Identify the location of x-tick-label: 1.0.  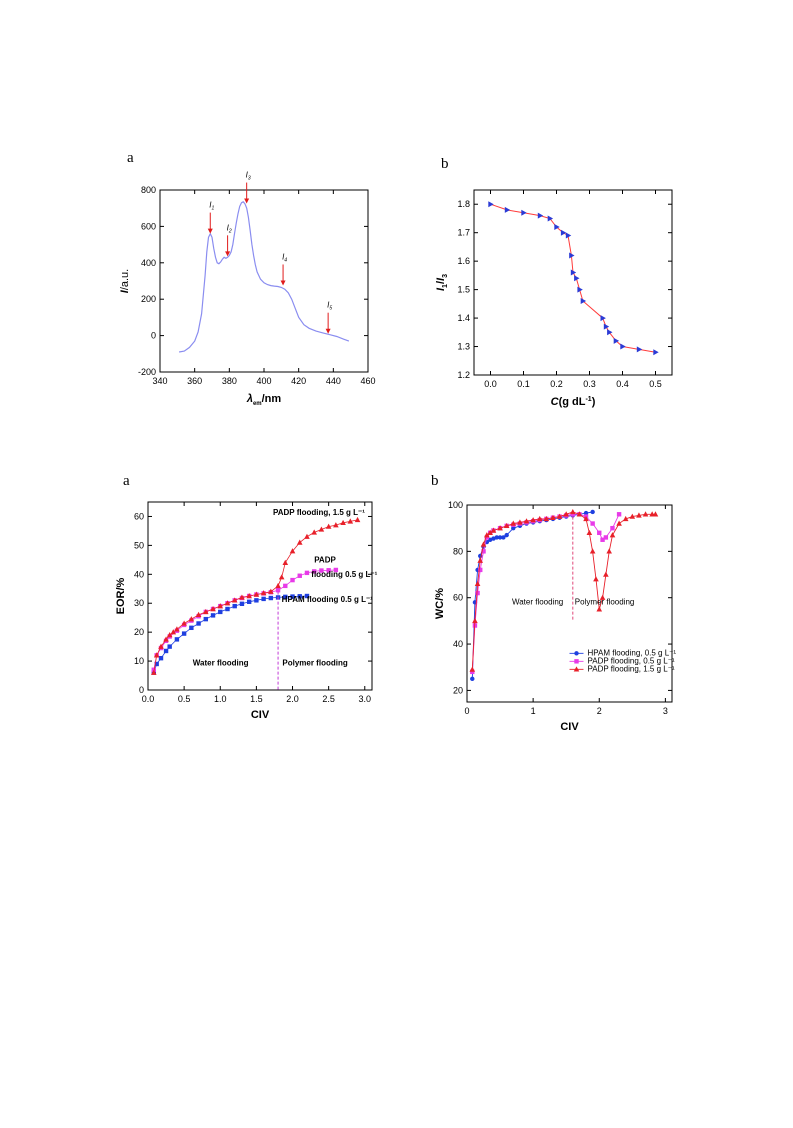
(220, 699).